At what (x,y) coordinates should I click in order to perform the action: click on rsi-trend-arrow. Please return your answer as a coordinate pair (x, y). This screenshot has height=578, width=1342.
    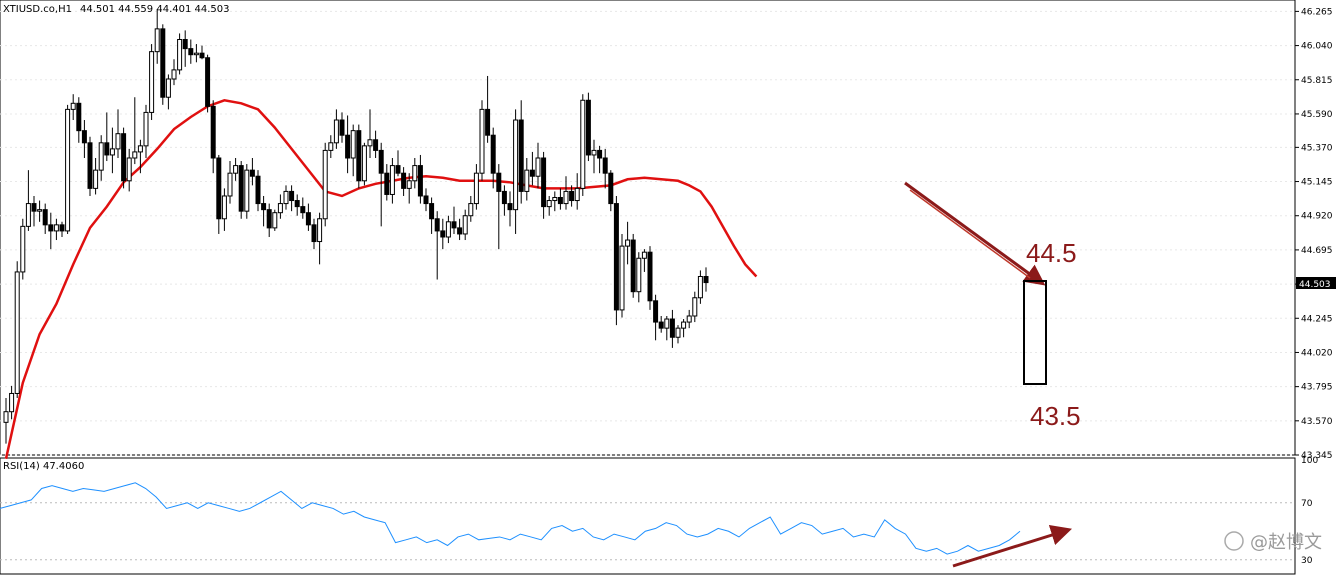
    Looking at the image, I should click on (1012, 546).